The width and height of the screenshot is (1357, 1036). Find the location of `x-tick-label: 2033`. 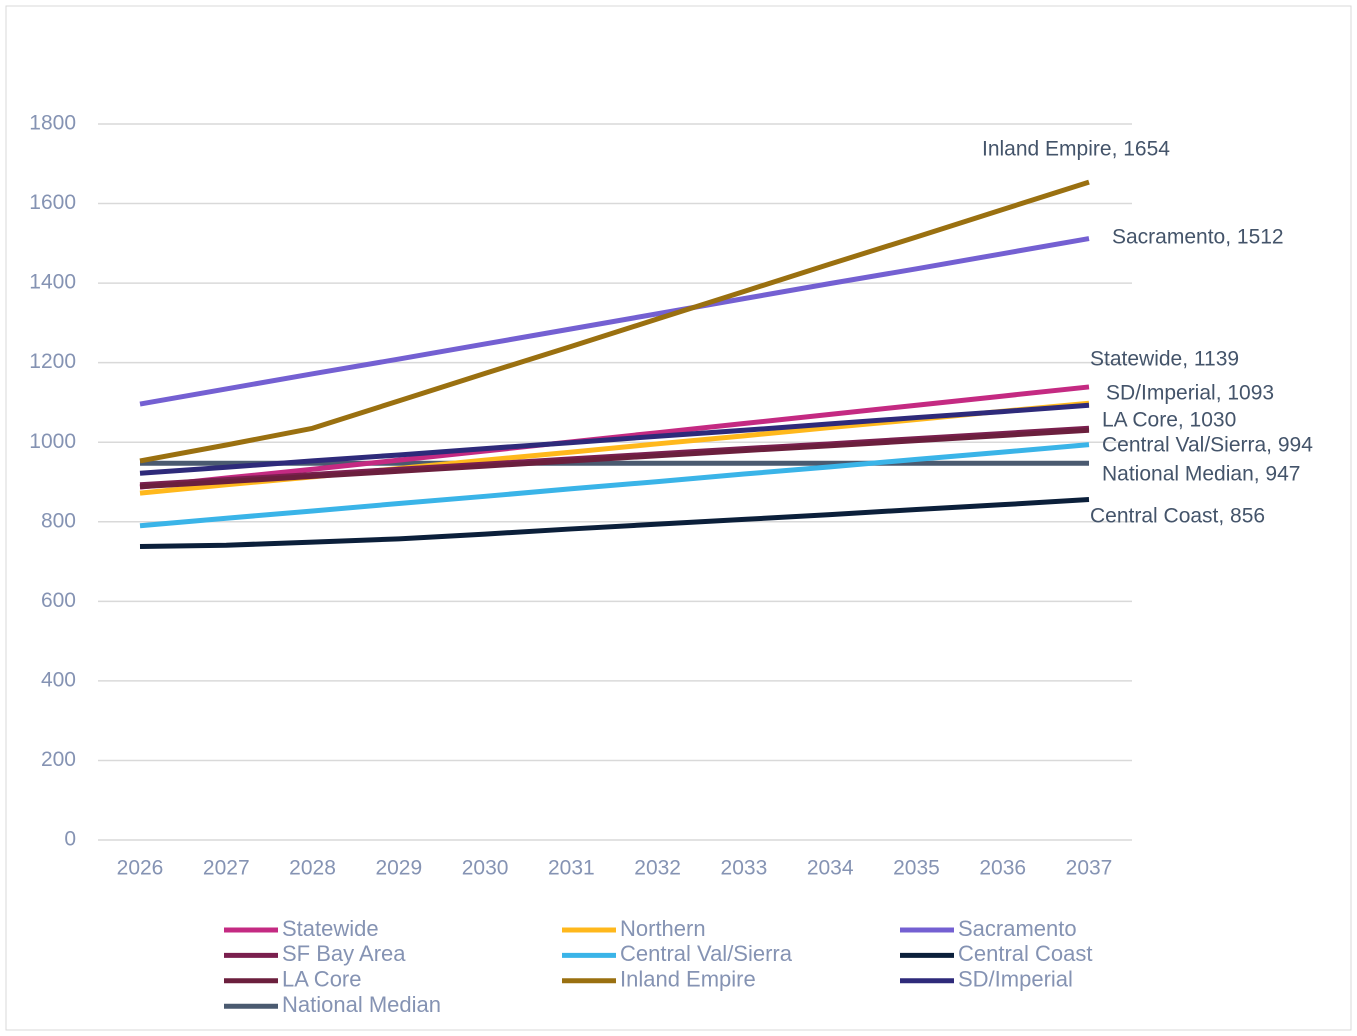

x-tick-label: 2033 is located at coordinates (744, 868).